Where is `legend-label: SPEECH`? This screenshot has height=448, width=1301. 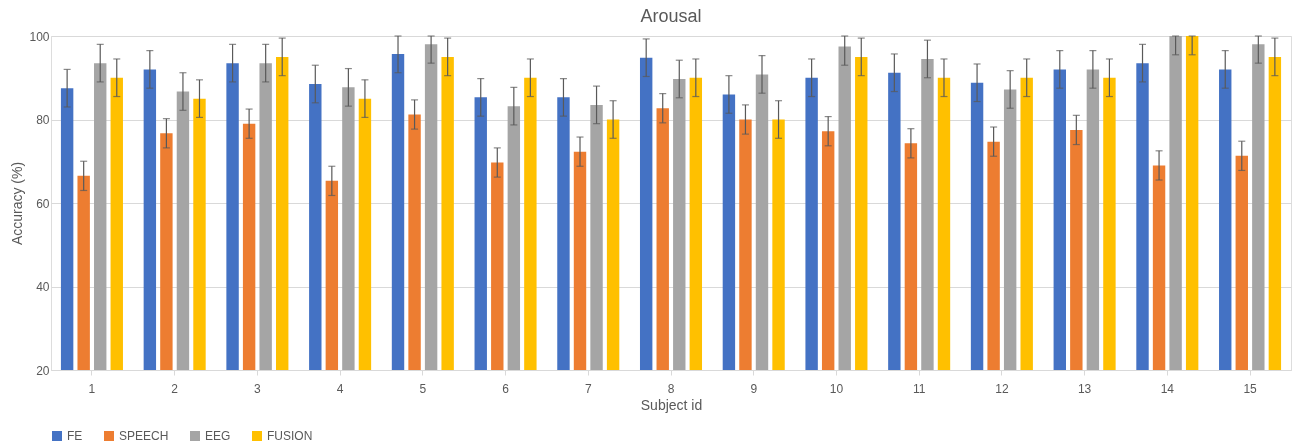
legend-label: SPEECH is located at coordinates (144, 436).